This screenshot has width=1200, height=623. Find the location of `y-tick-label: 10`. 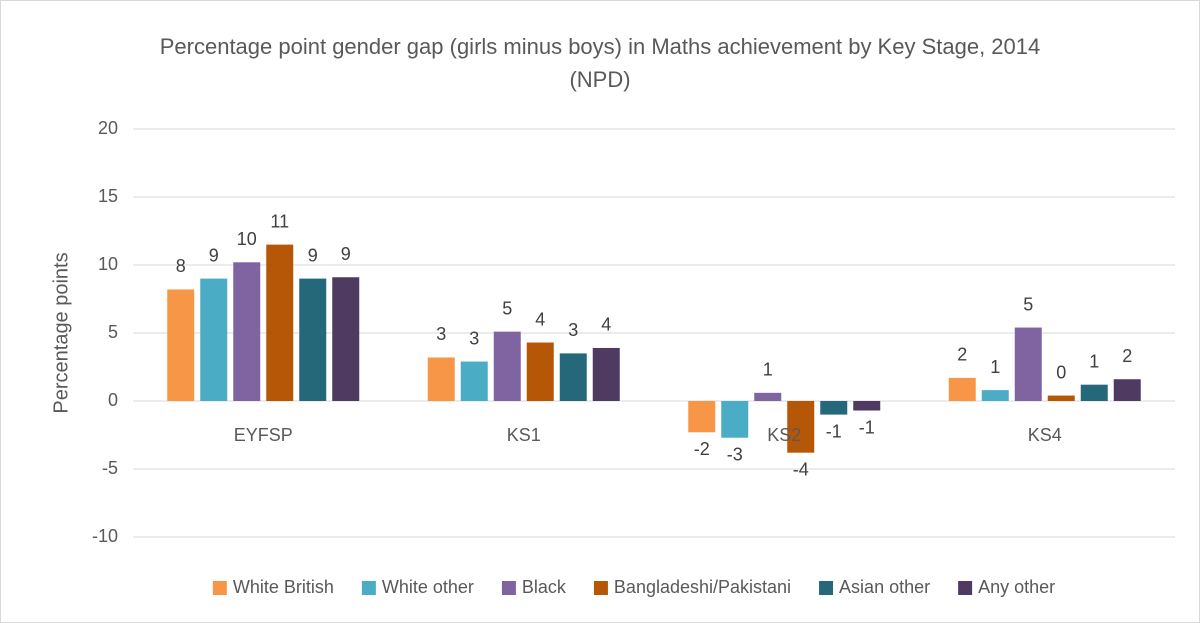

y-tick-label: 10 is located at coordinates (108, 264).